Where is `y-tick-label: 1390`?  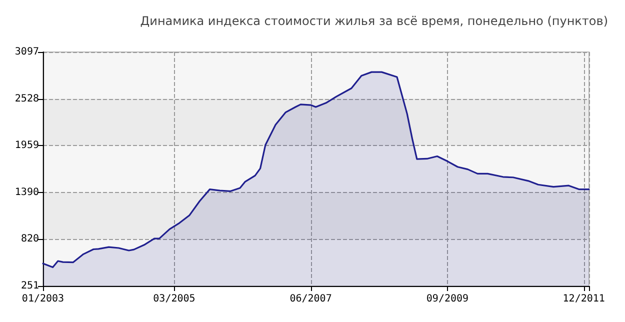
y-tick-label: 1390 is located at coordinates (26, 192).